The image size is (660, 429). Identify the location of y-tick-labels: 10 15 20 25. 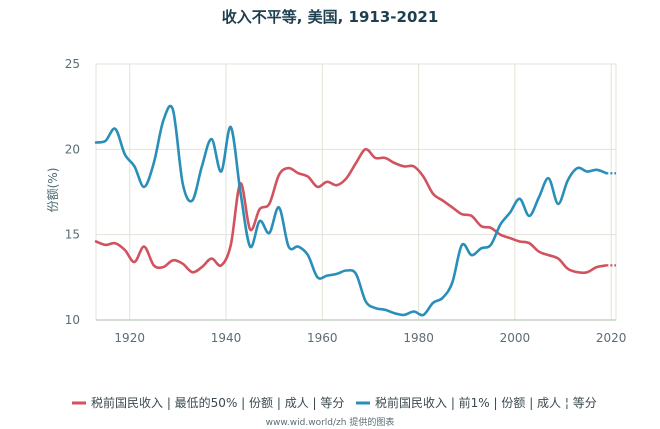
(72, 192).